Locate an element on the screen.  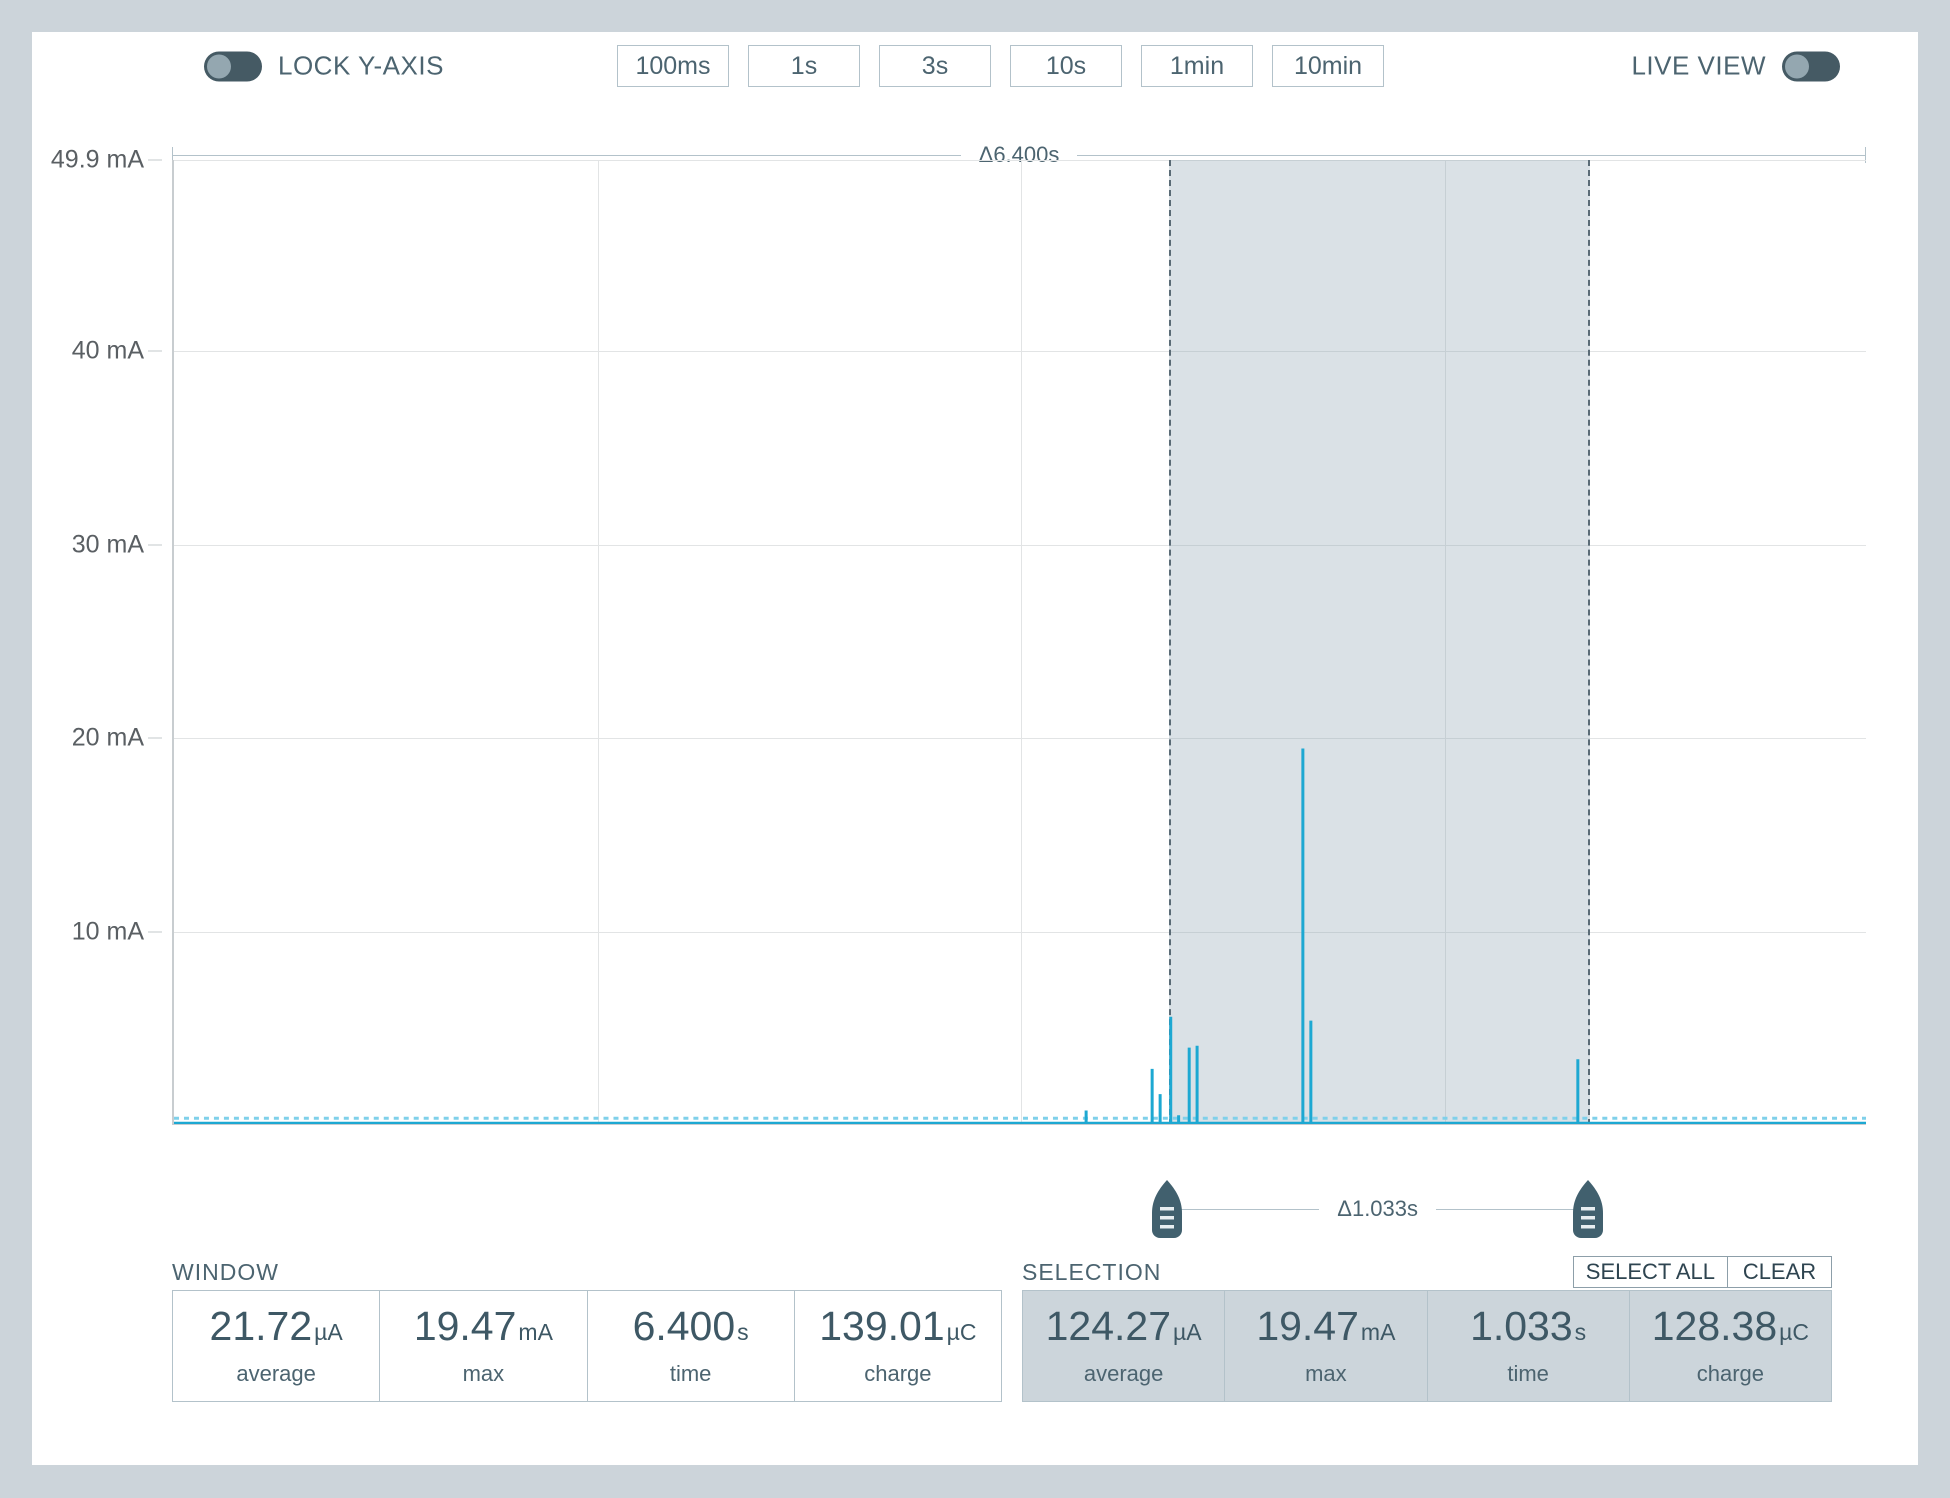
stat-value: 21.72 µA is located at coordinates (276, 1325).